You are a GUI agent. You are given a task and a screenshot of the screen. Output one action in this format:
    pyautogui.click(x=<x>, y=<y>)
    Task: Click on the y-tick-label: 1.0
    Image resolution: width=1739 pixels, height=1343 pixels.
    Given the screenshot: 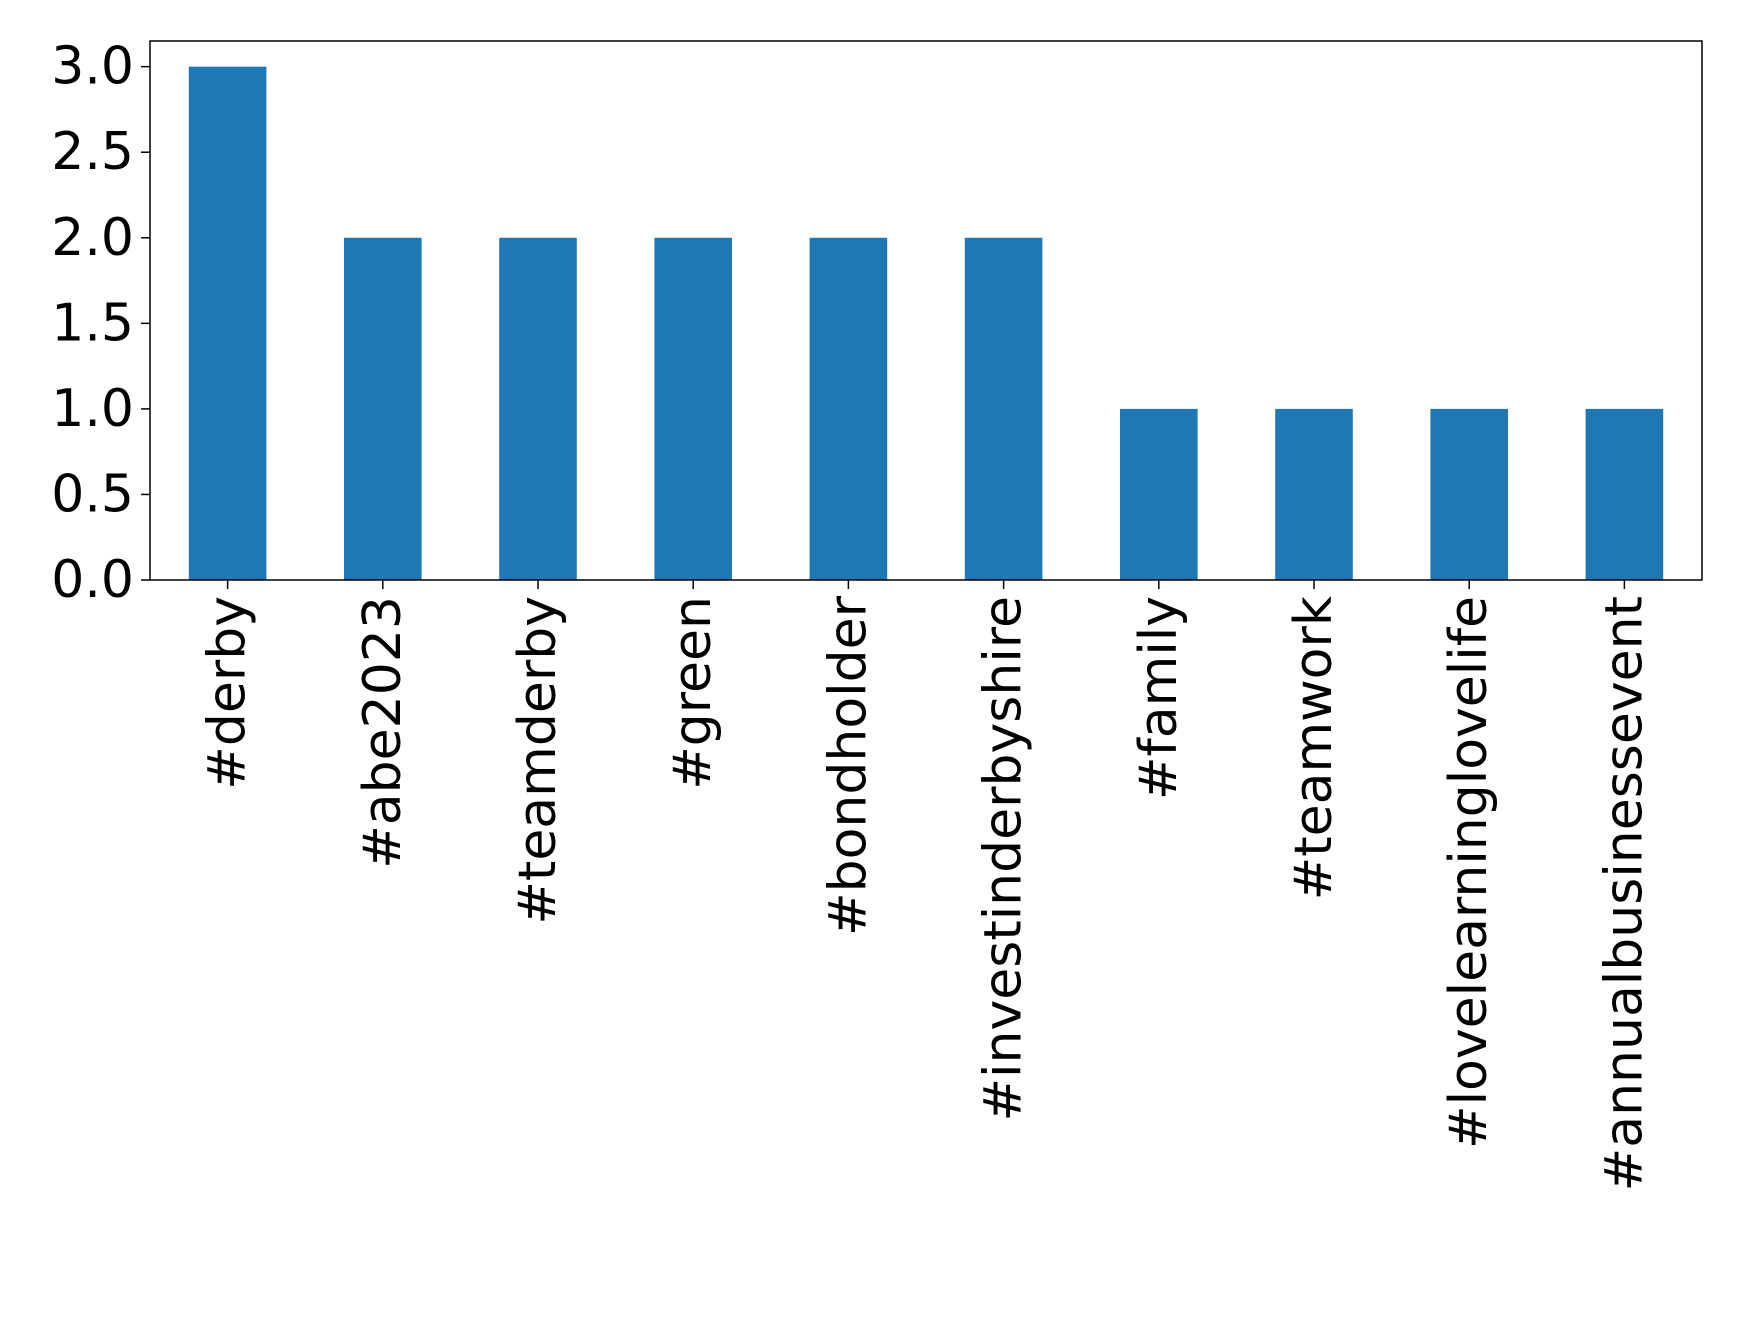 What is the action you would take?
    pyautogui.click(x=92, y=409)
    